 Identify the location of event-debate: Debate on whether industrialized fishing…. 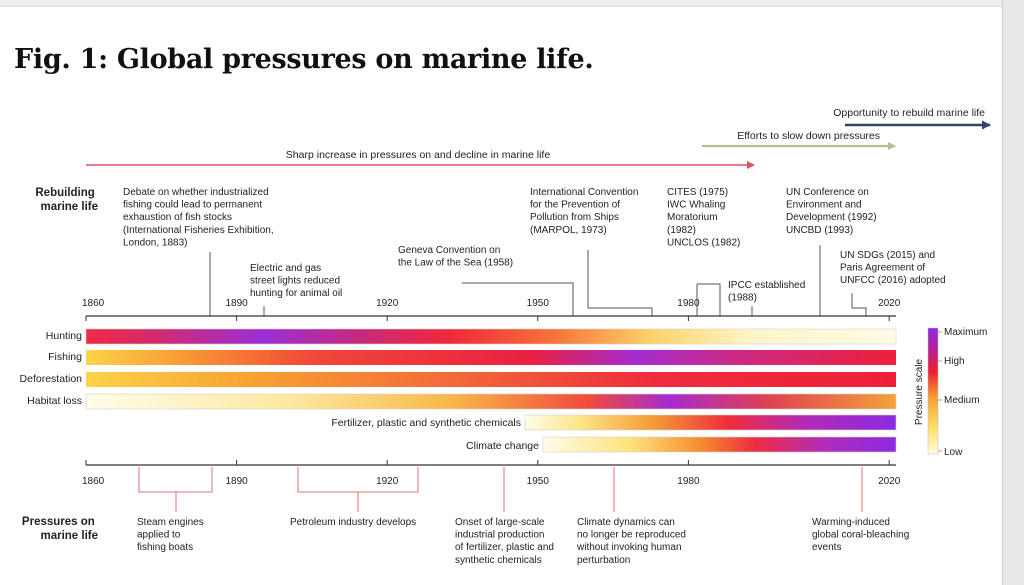
(199, 217).